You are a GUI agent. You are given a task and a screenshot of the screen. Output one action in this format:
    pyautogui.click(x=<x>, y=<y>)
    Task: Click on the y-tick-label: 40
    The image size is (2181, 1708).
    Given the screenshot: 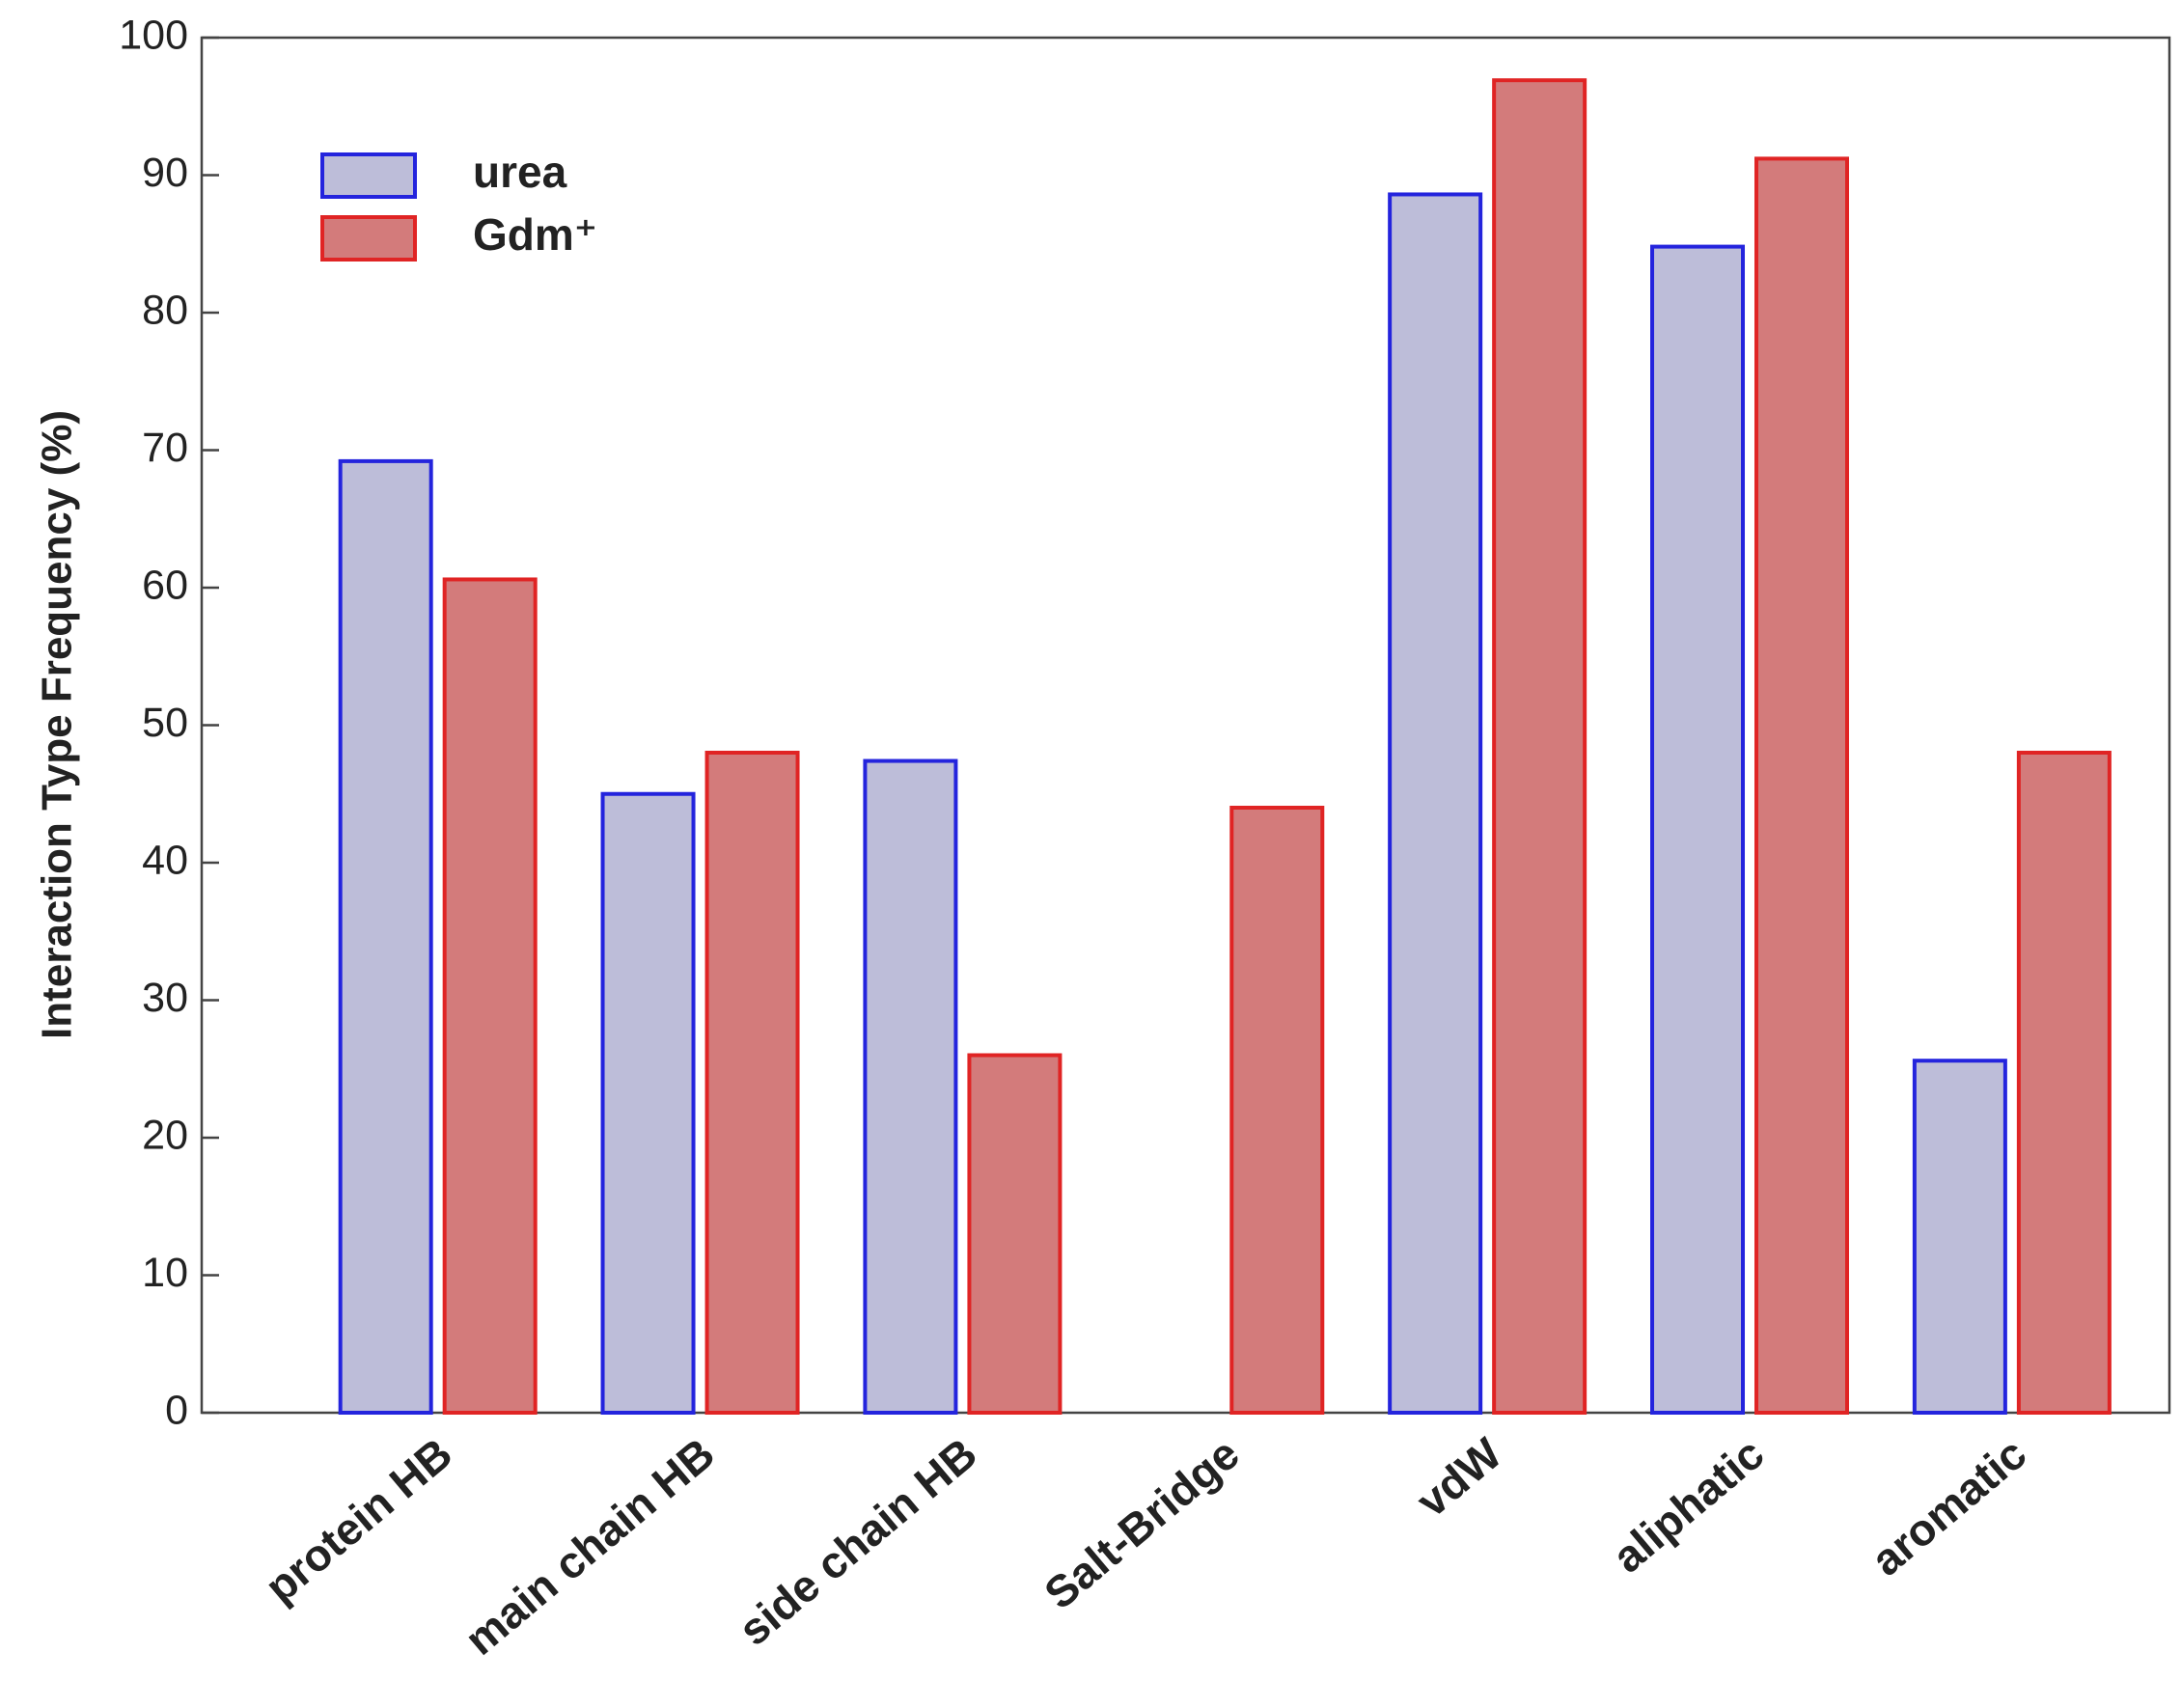 What is the action you would take?
    pyautogui.click(x=165, y=860)
    